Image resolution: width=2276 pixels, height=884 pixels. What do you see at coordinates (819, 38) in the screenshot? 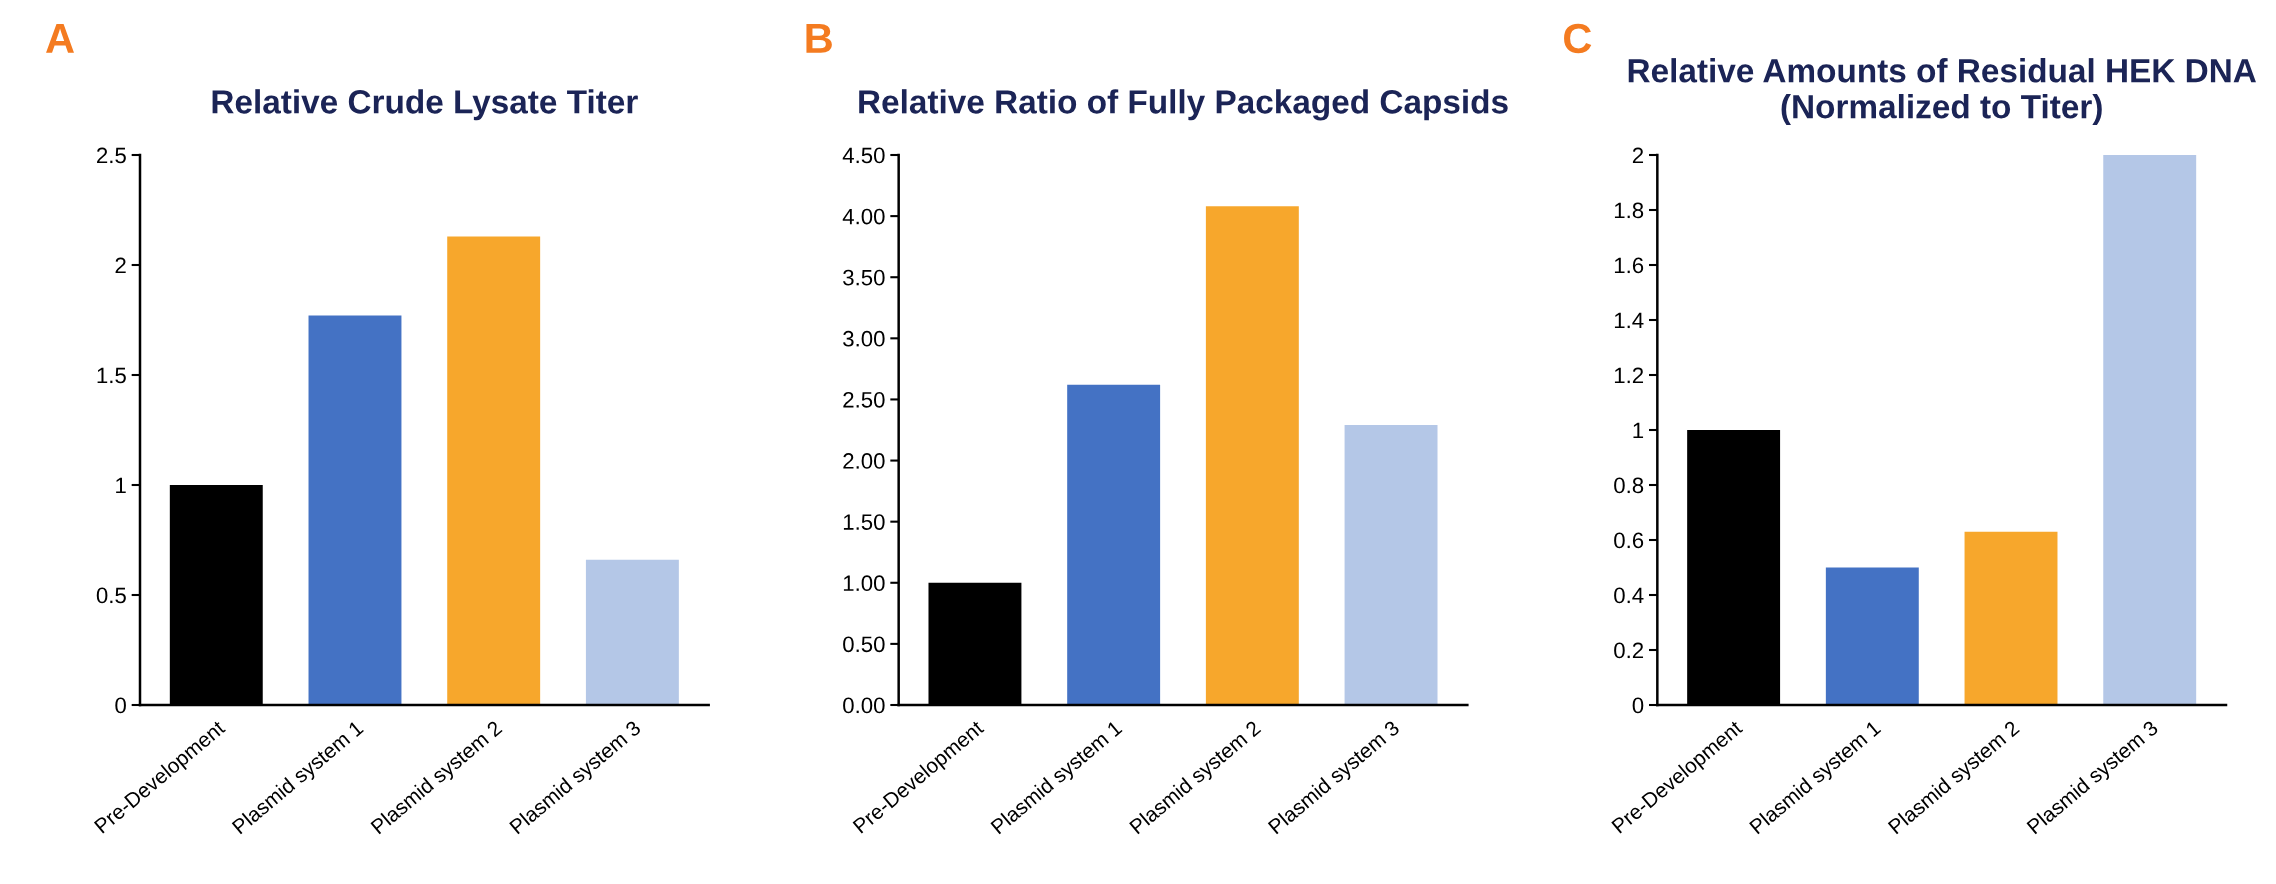
I see `text: B` at bounding box center [819, 38].